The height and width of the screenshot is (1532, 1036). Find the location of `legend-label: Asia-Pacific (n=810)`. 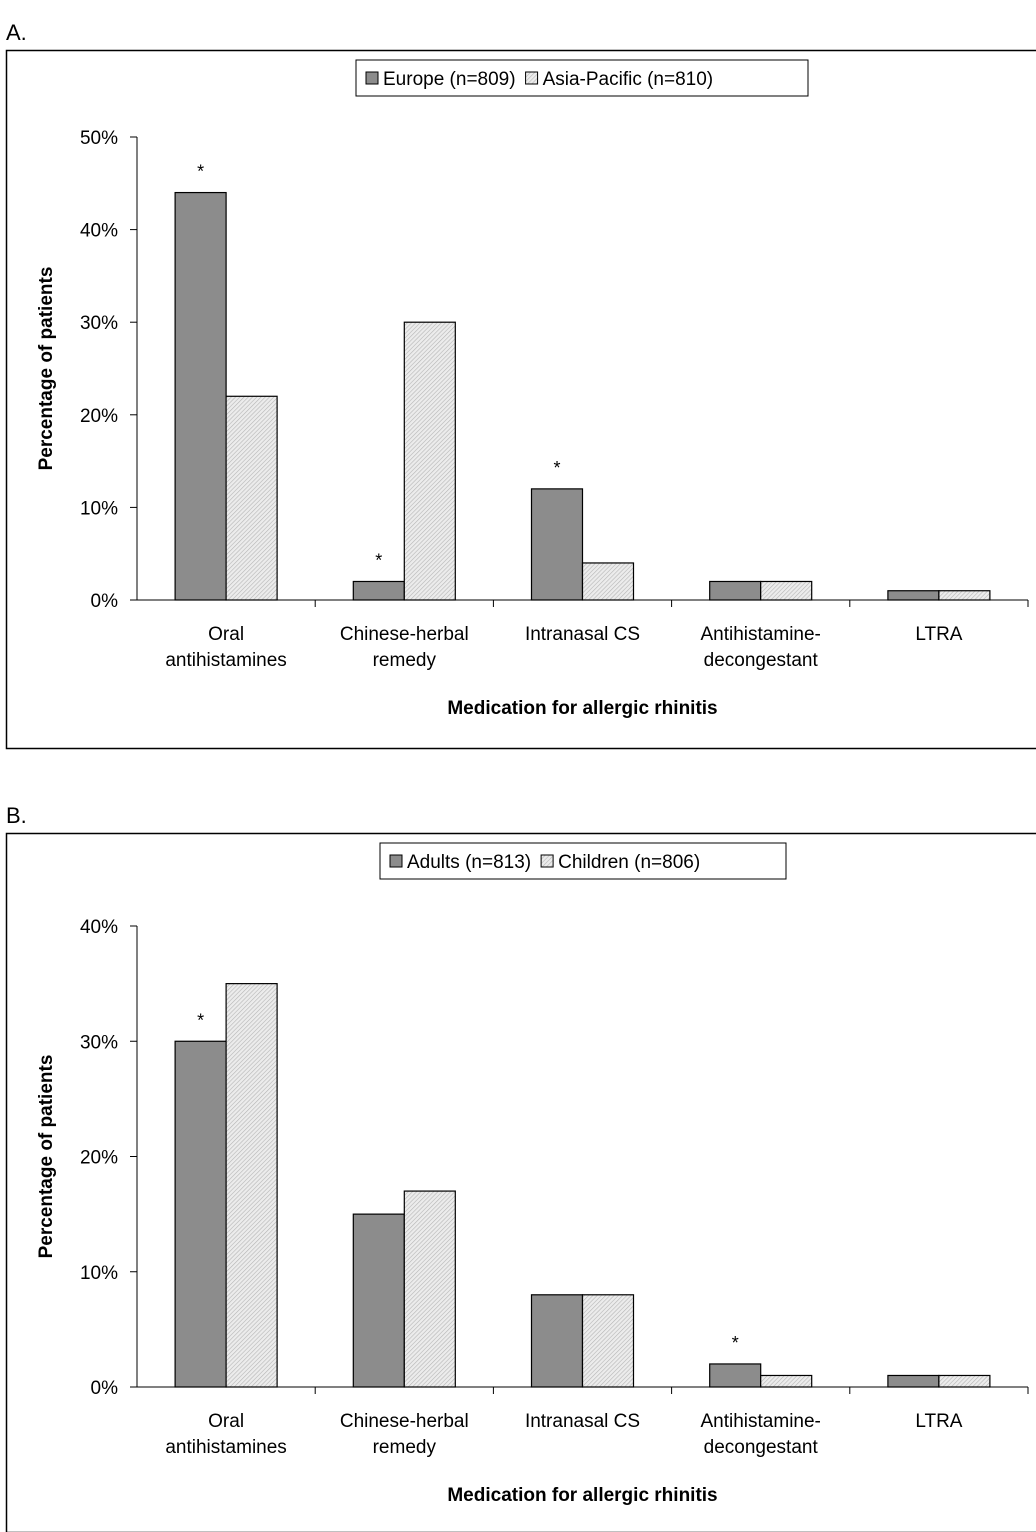

legend-label: Asia-Pacific (n=810) is located at coordinates (628, 79).